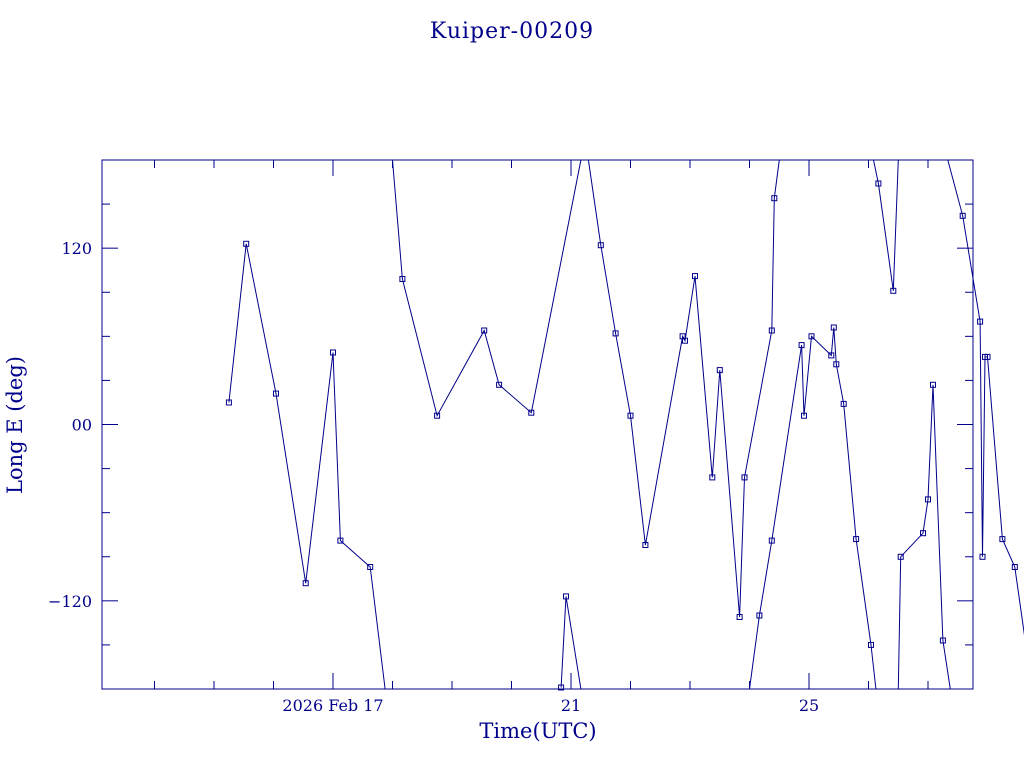  What do you see at coordinates (15, 425) in the screenshot?
I see `y-axis-title: Long E (deg)` at bounding box center [15, 425].